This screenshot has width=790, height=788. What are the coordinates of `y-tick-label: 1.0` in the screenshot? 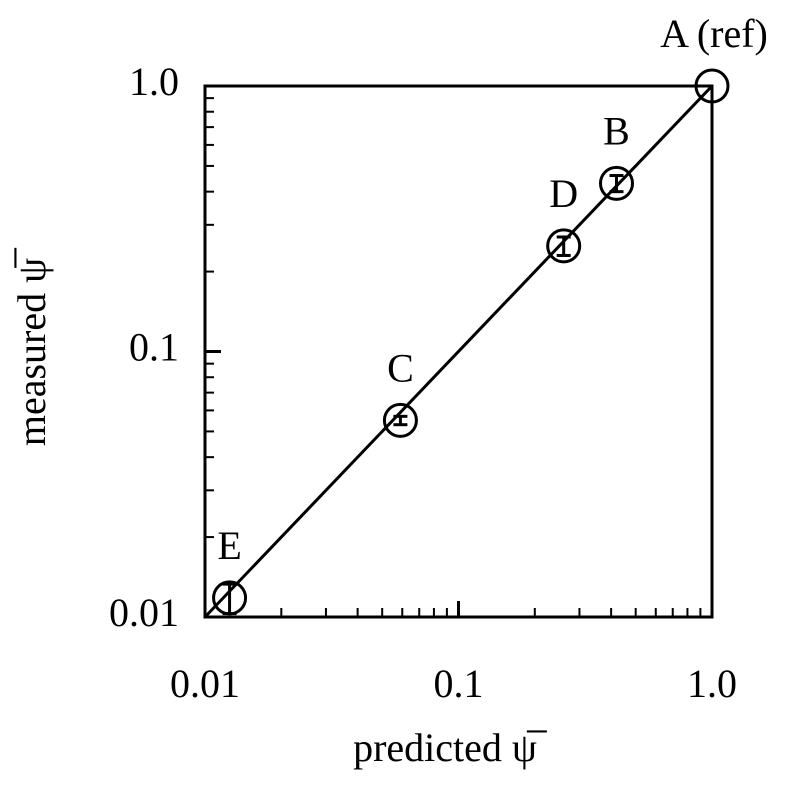 It's located at (154, 81).